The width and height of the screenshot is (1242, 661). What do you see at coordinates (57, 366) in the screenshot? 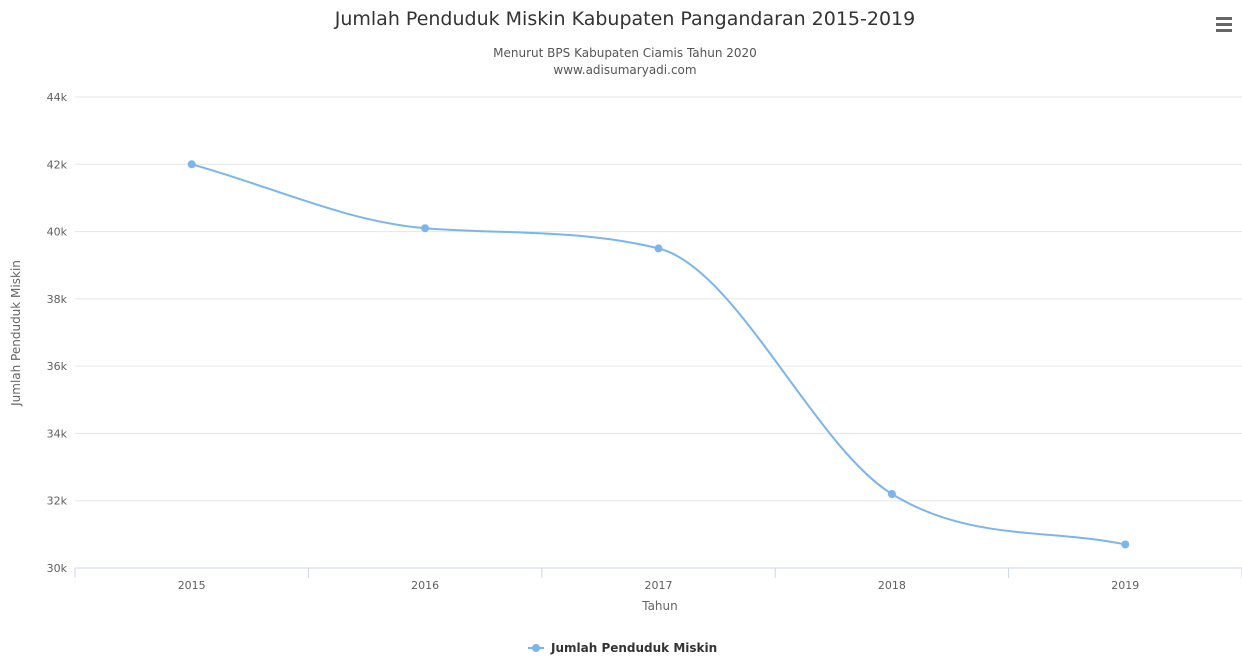
I see `y-tick-label: 36k` at bounding box center [57, 366].